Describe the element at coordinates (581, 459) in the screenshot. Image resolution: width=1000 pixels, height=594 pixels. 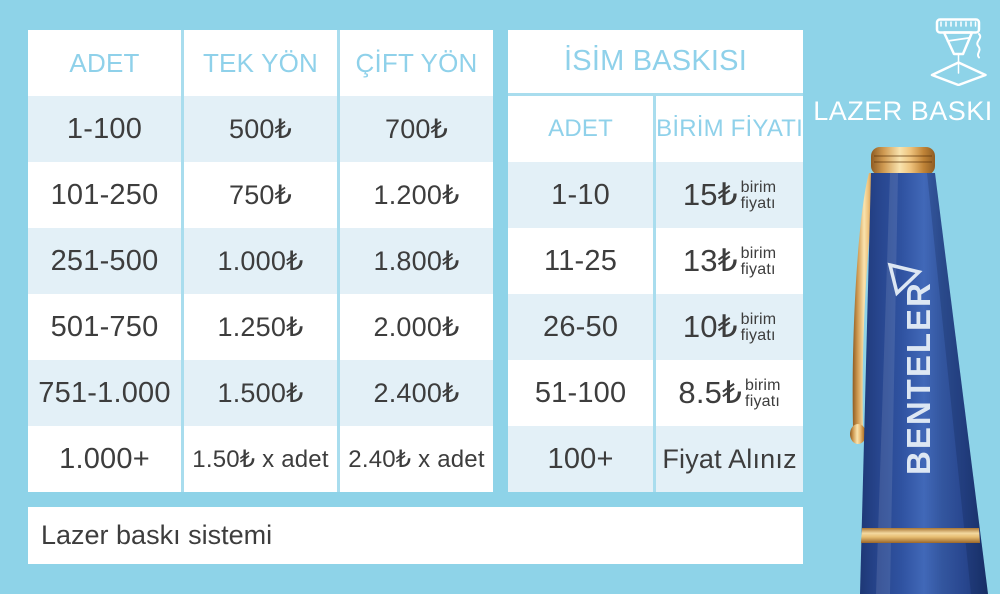
I see `table-cell-qty: 100+` at that location.